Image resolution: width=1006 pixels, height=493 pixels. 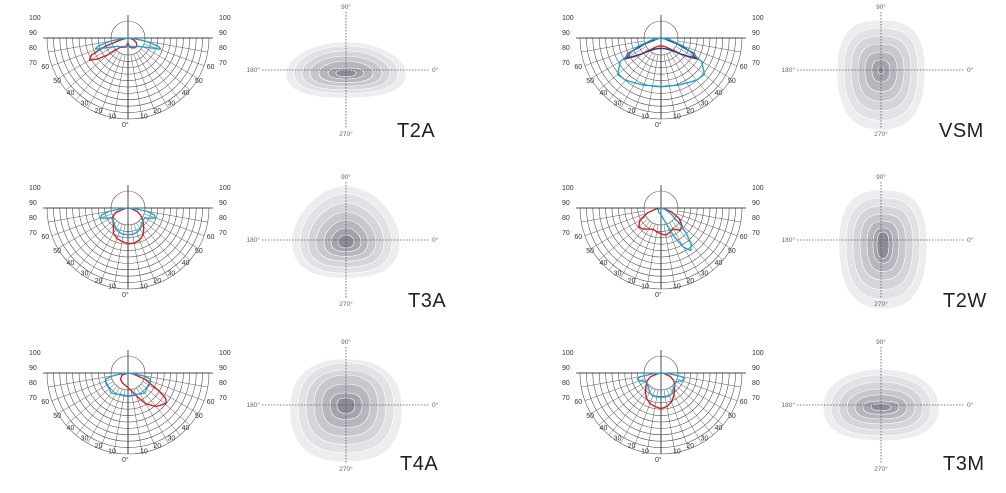 I want to click on candela-curve-navy, so click(x=661, y=48).